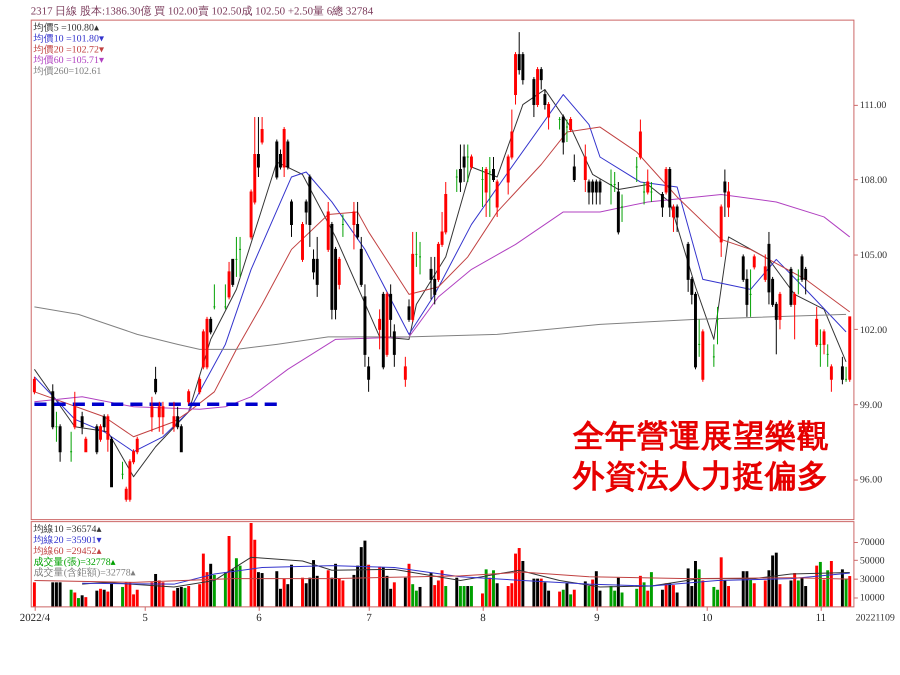 The width and height of the screenshot is (900, 675). What do you see at coordinates (872, 598) in the screenshot?
I see `y-tick-label: 10000` at bounding box center [872, 598].